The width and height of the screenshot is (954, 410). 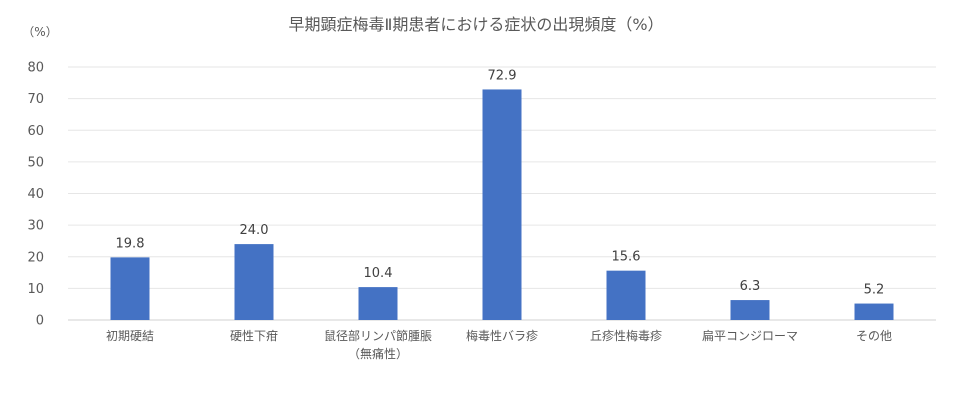 I want to click on category-label: （無痛性）, so click(x=378, y=353).